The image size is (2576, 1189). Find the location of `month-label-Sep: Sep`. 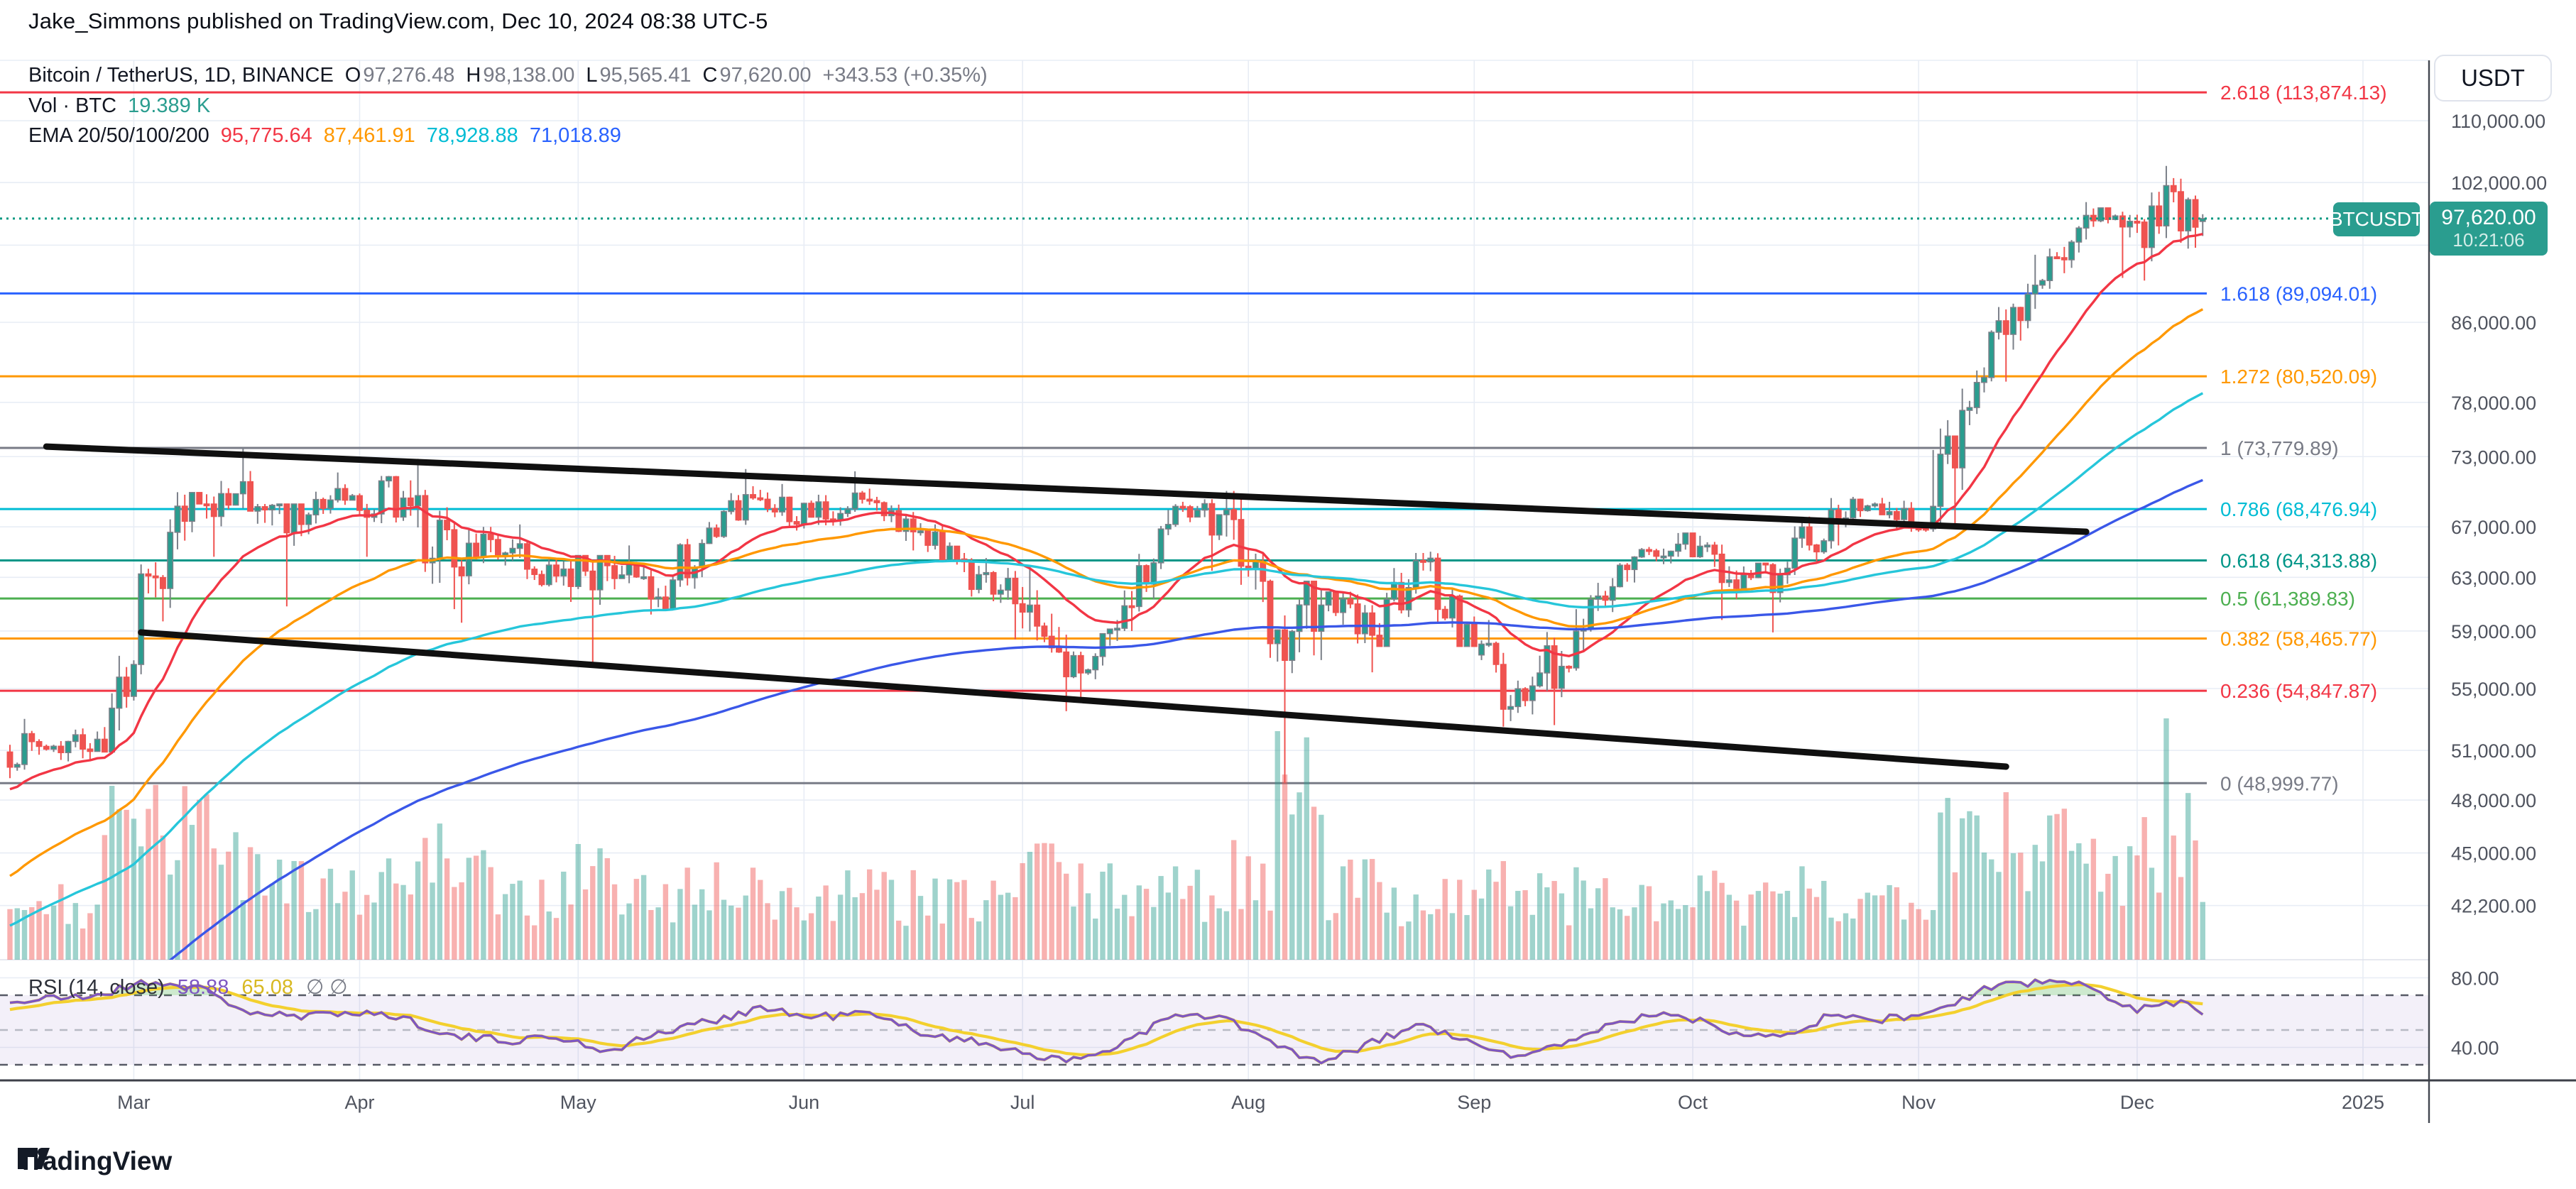

month-label-Sep: Sep is located at coordinates (1474, 1102).